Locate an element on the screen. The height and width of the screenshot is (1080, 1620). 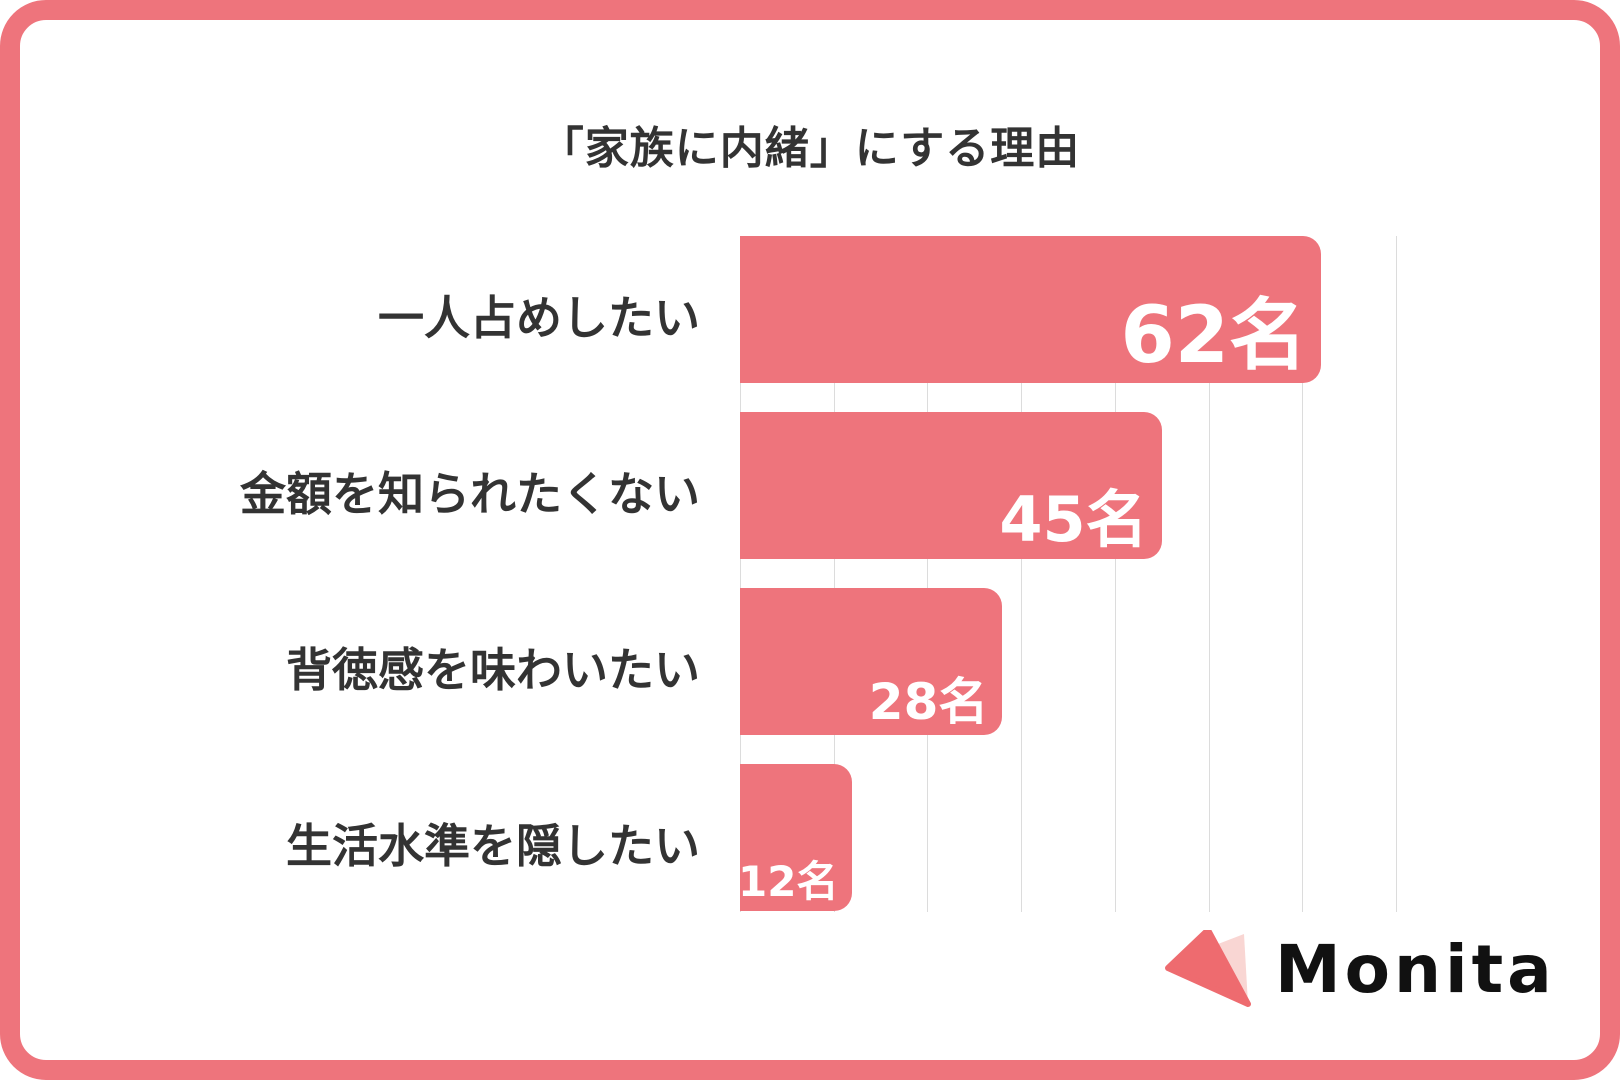
bar-row: 12名 is located at coordinates (1079, 837).